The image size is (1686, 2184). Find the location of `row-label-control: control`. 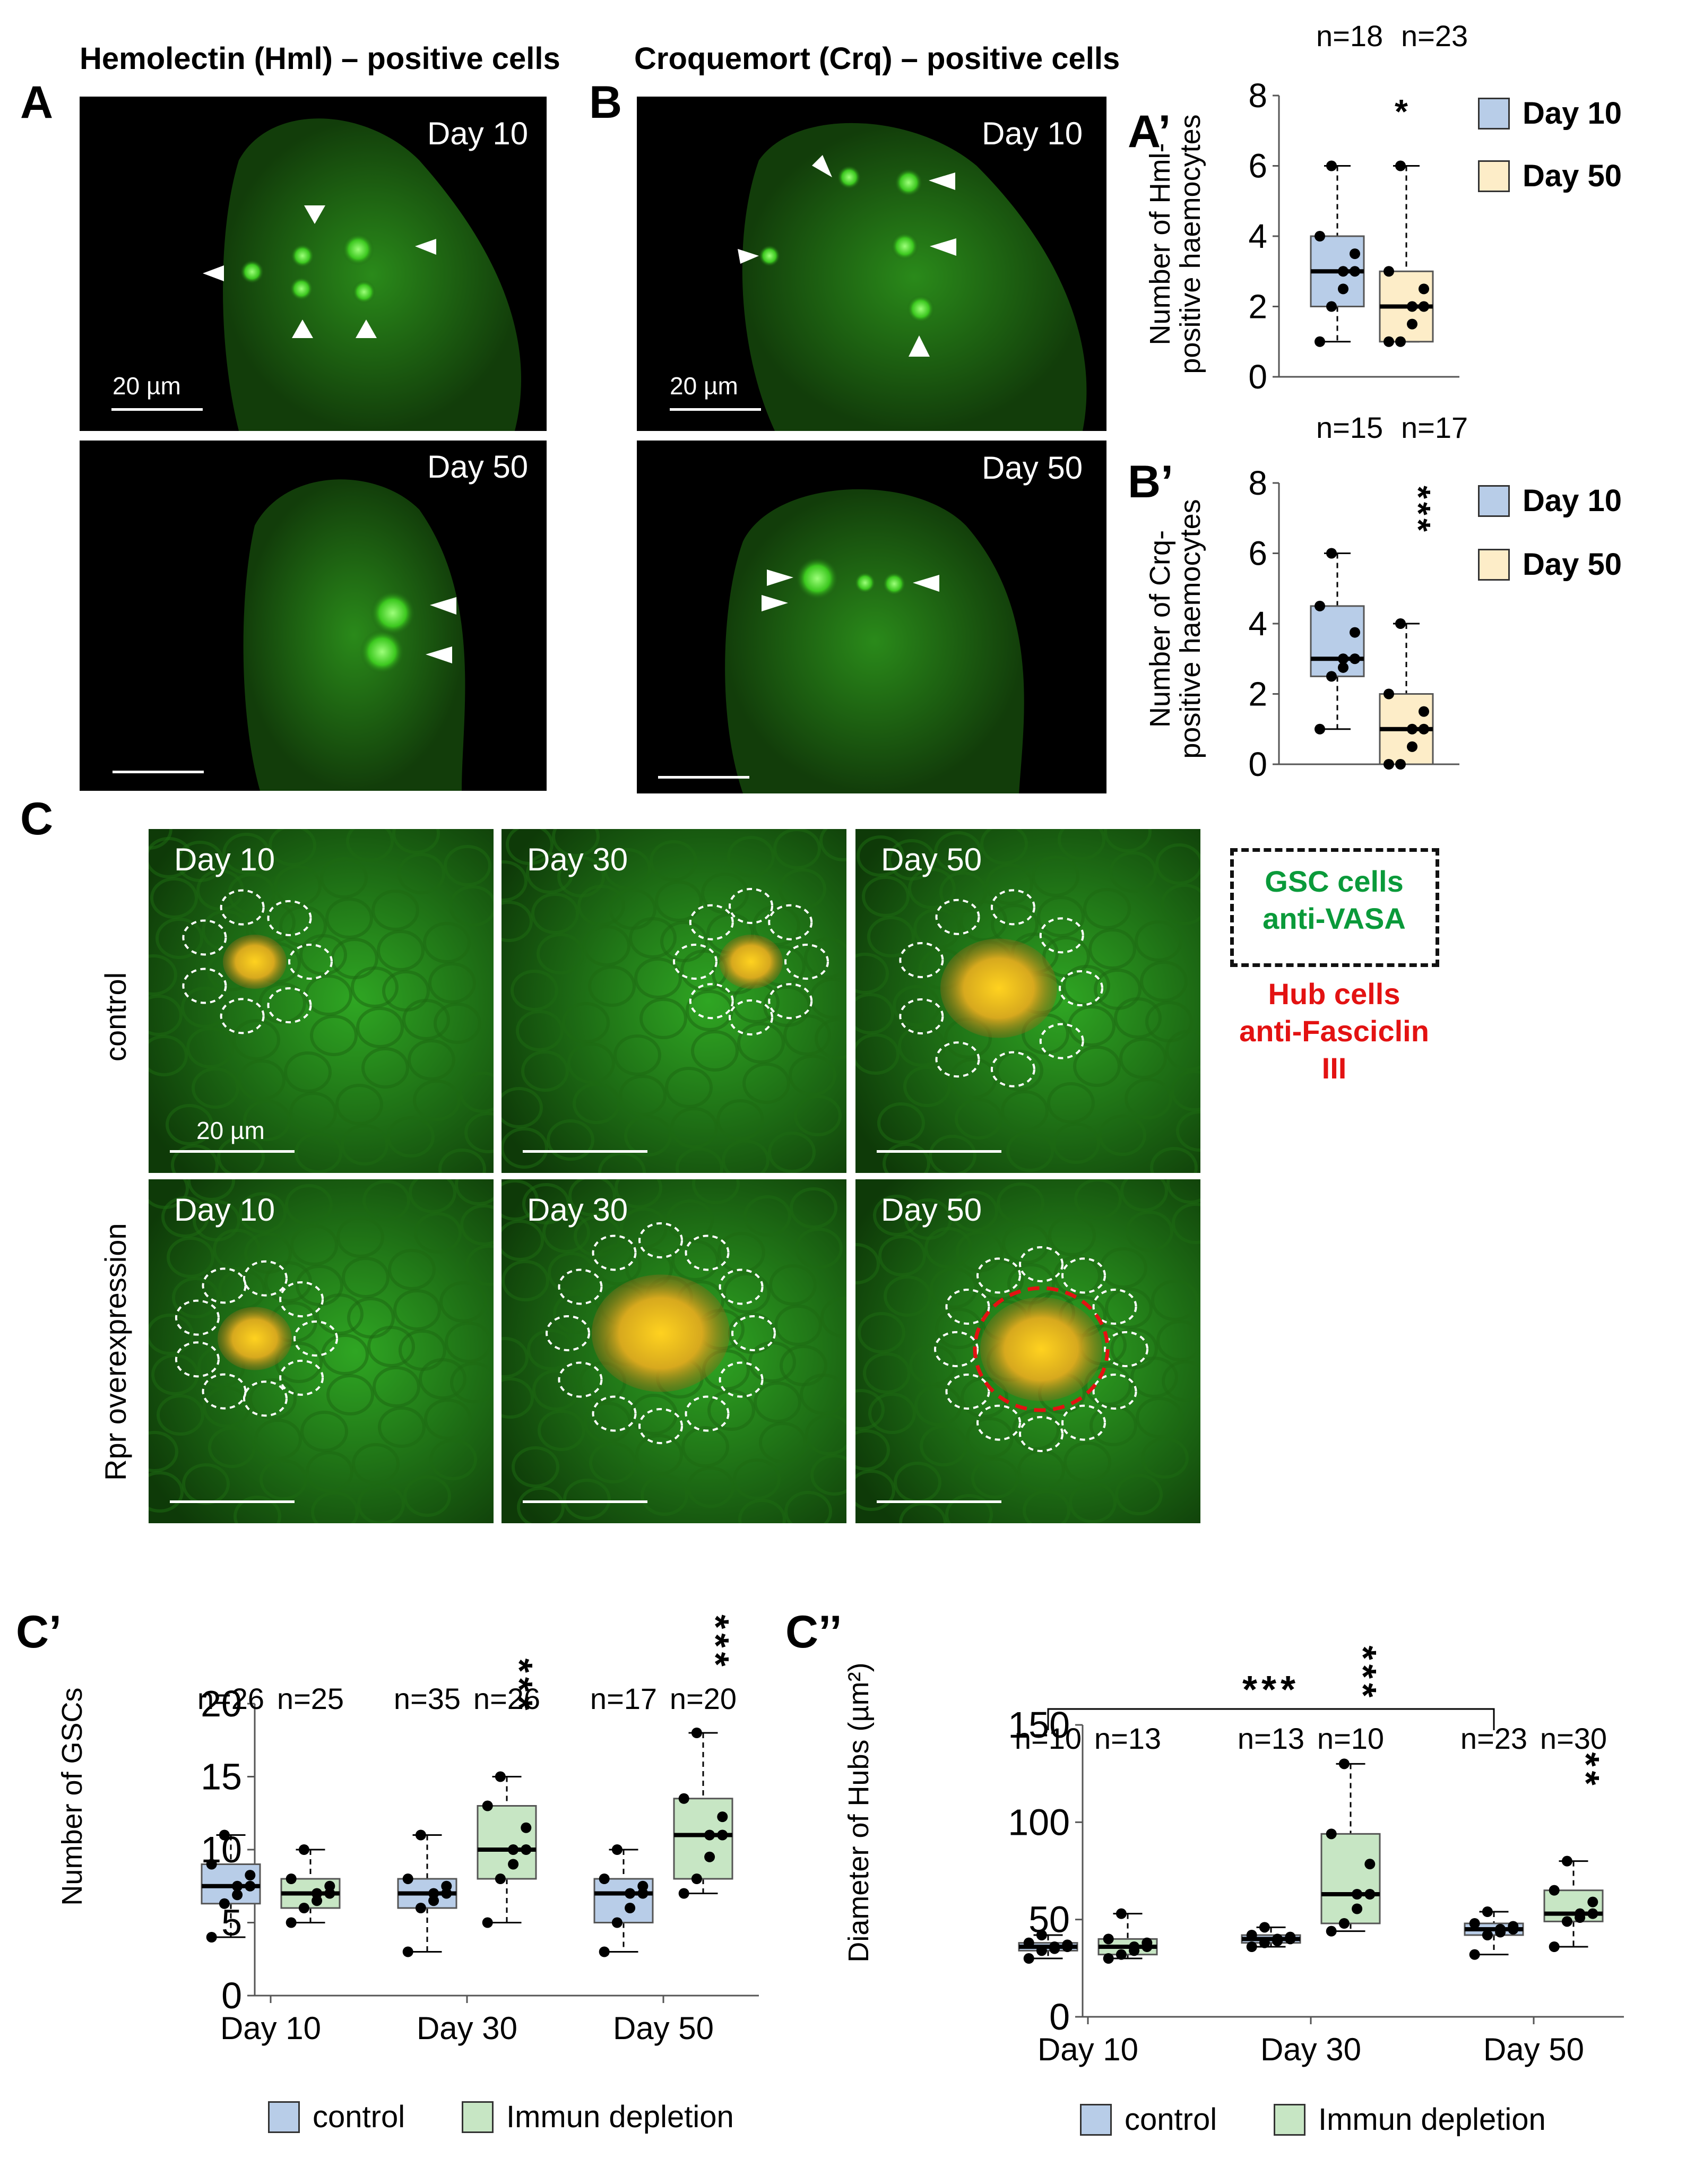

row-label-control: control is located at coordinates (116, 1016).